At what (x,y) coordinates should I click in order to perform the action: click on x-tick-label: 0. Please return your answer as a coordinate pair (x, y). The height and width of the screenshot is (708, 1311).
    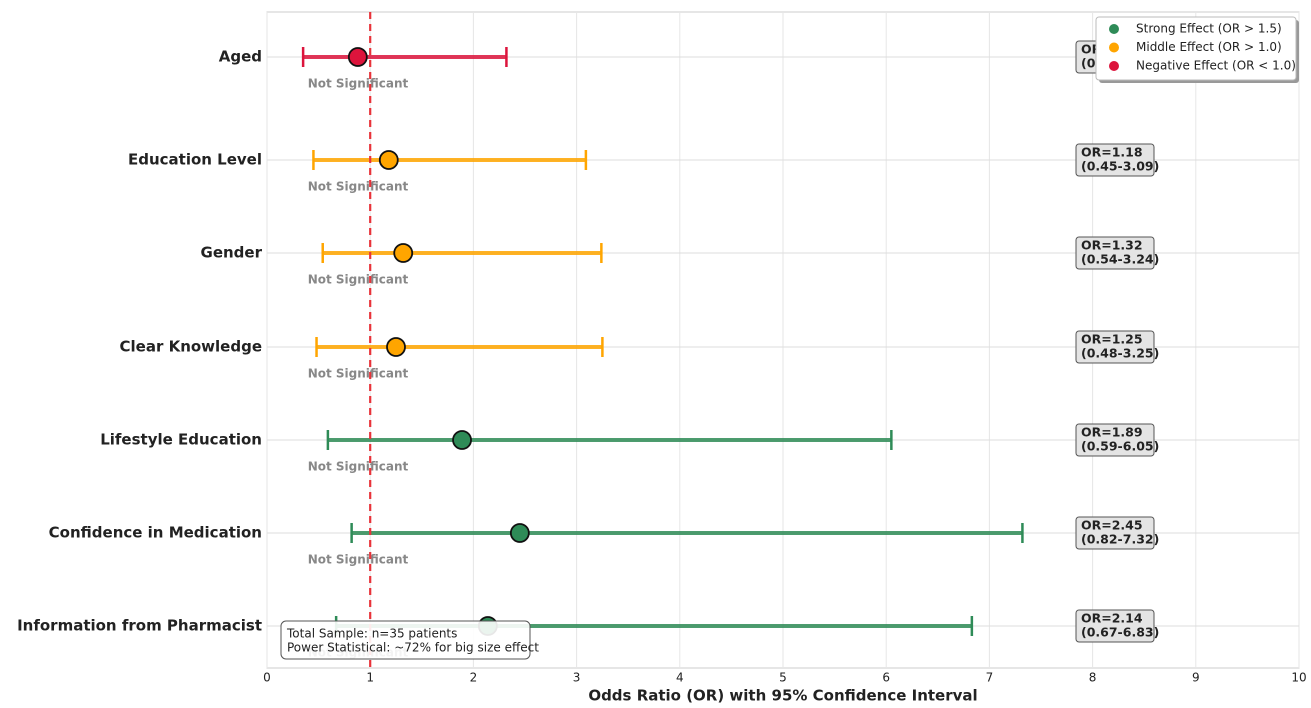
    Looking at the image, I should click on (267, 678).